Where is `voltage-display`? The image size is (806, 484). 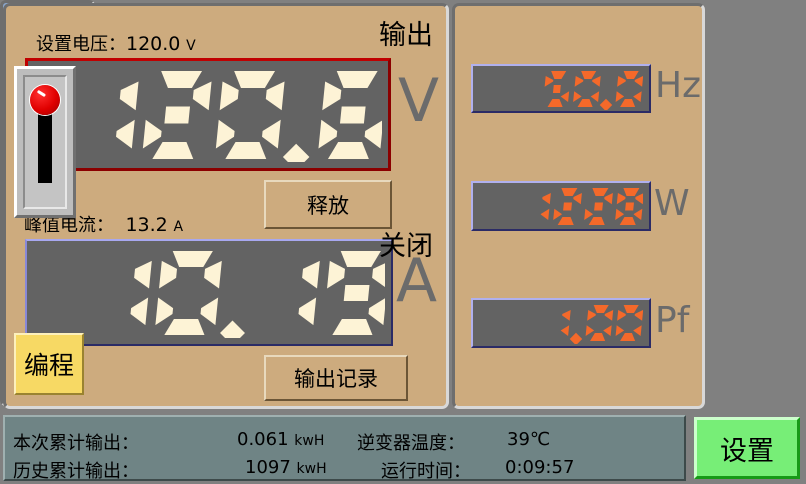 voltage-display is located at coordinates (208, 114).